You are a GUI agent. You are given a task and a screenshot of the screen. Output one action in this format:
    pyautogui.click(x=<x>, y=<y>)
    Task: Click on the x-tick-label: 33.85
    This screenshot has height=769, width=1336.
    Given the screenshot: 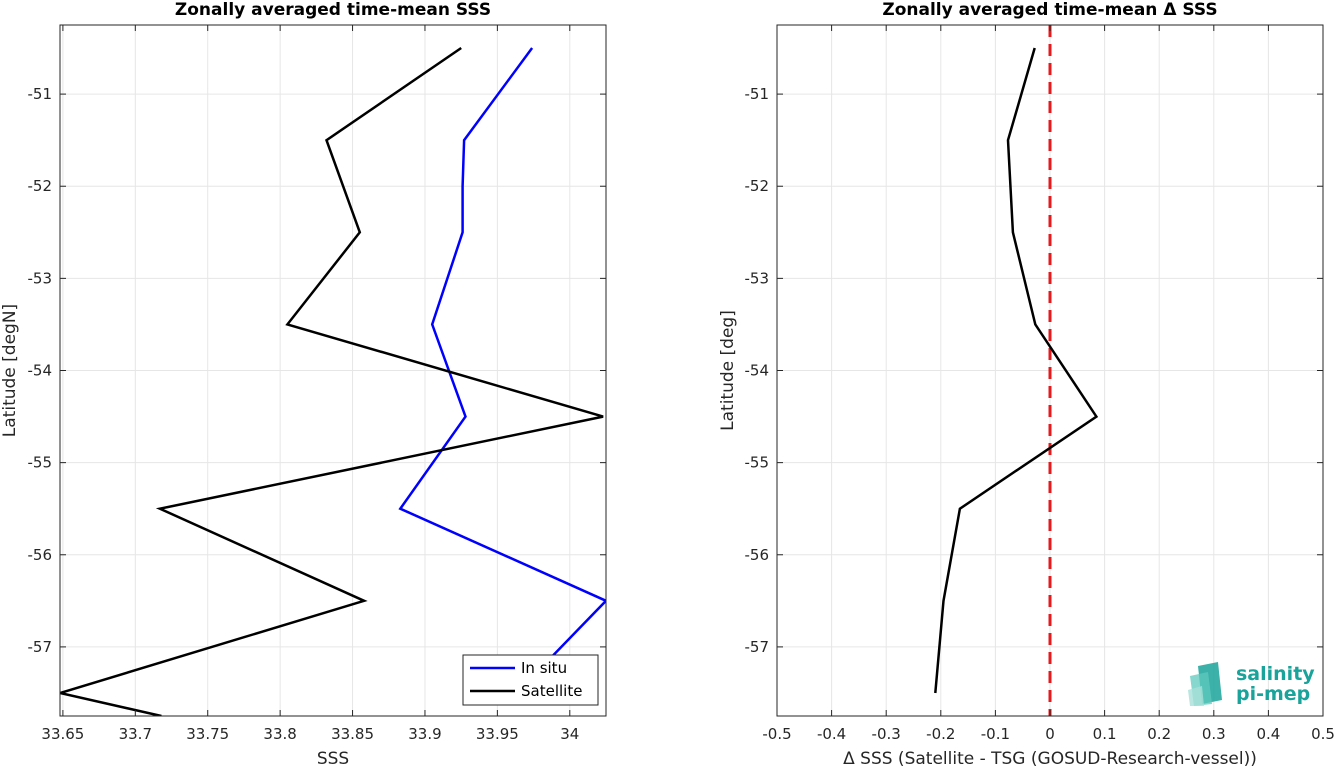 What is the action you would take?
    pyautogui.click(x=352, y=734)
    